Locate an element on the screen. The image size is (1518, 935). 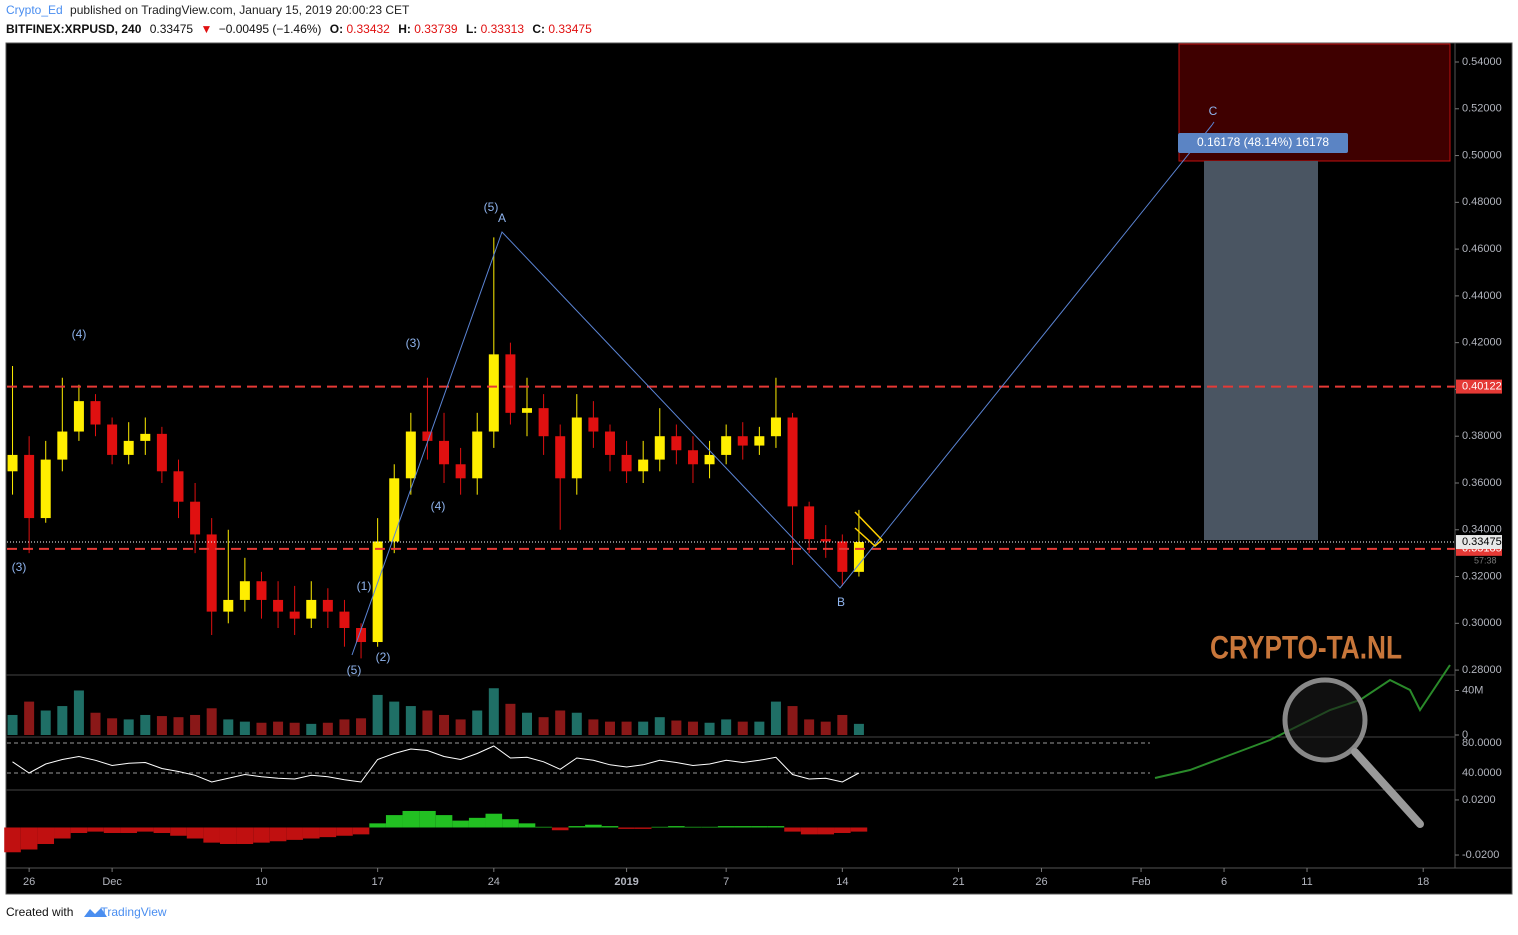
flag-pattern is located at coordinates (869, 529).